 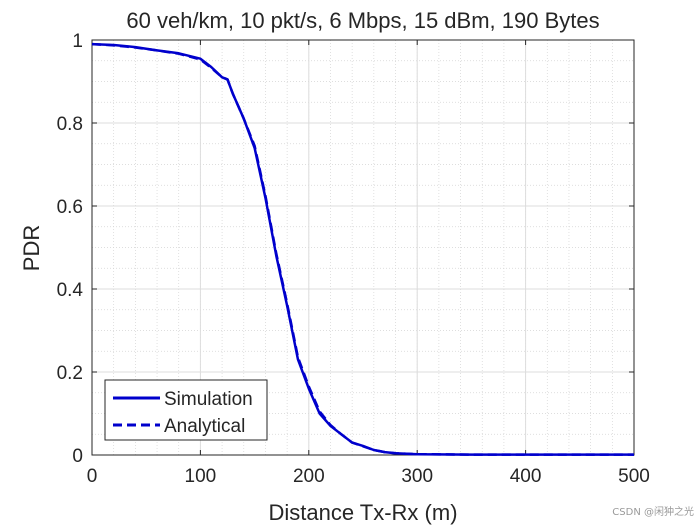 What do you see at coordinates (31, 248) in the screenshot?
I see `y-axis-label: PDR` at bounding box center [31, 248].